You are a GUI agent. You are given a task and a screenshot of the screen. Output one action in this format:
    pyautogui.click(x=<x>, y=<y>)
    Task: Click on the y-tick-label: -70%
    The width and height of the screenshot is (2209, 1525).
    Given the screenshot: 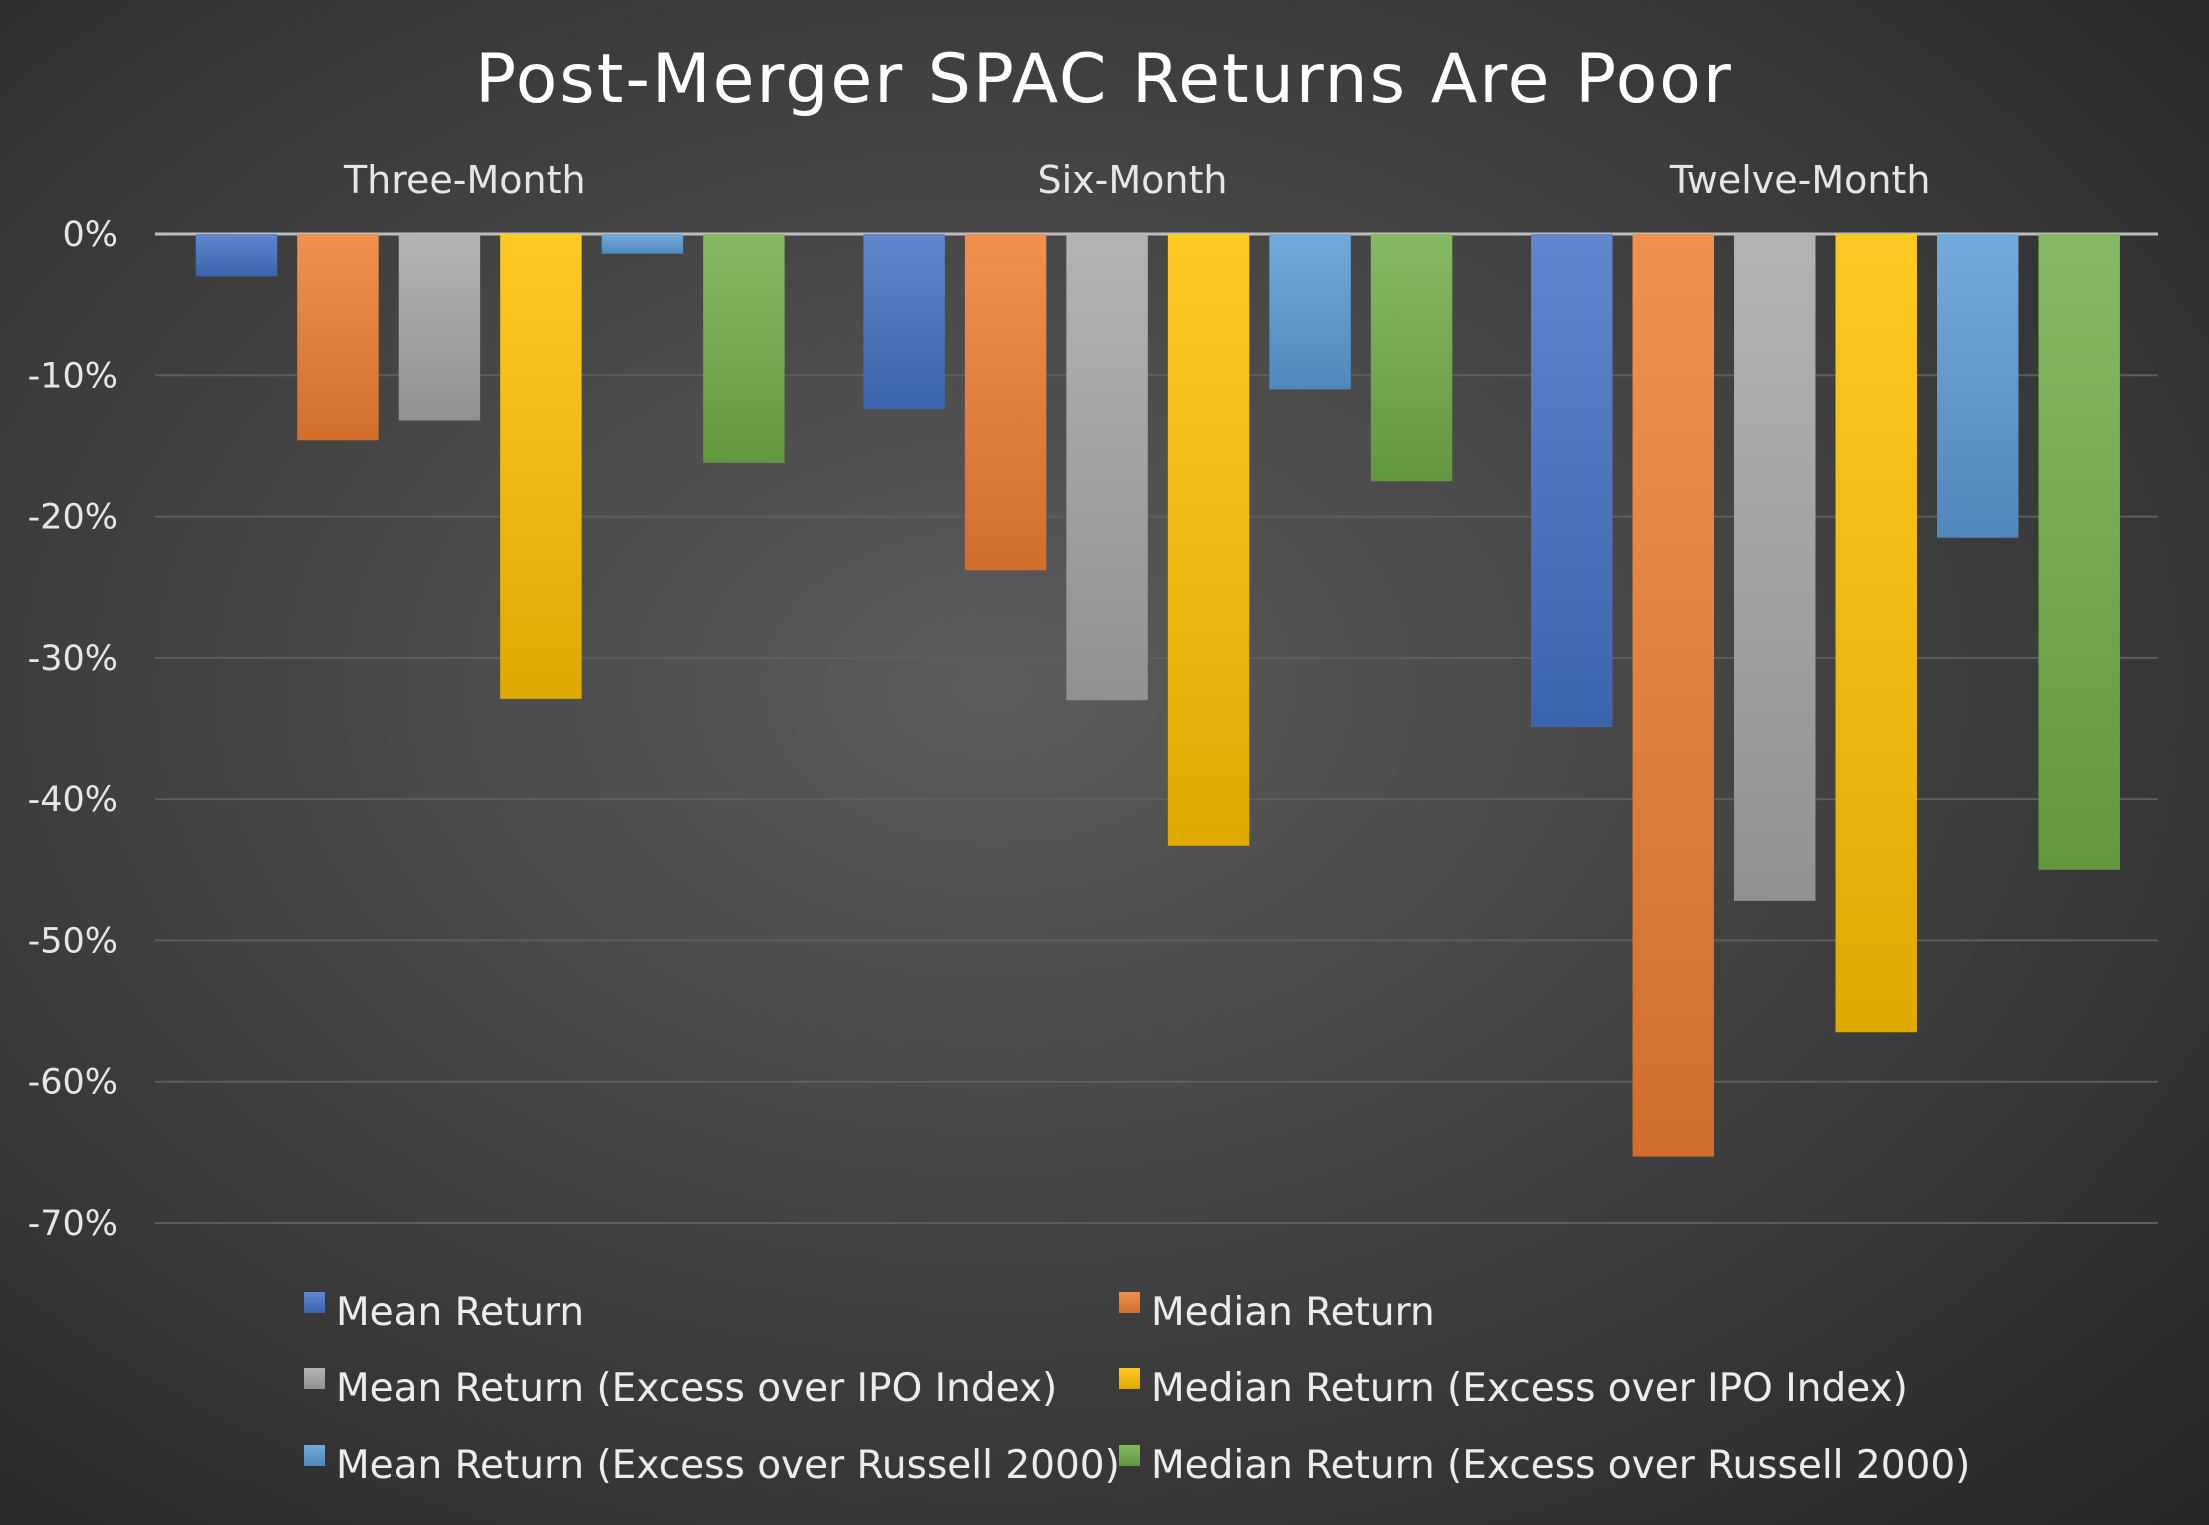 What is the action you would take?
    pyautogui.click(x=73, y=1224)
    